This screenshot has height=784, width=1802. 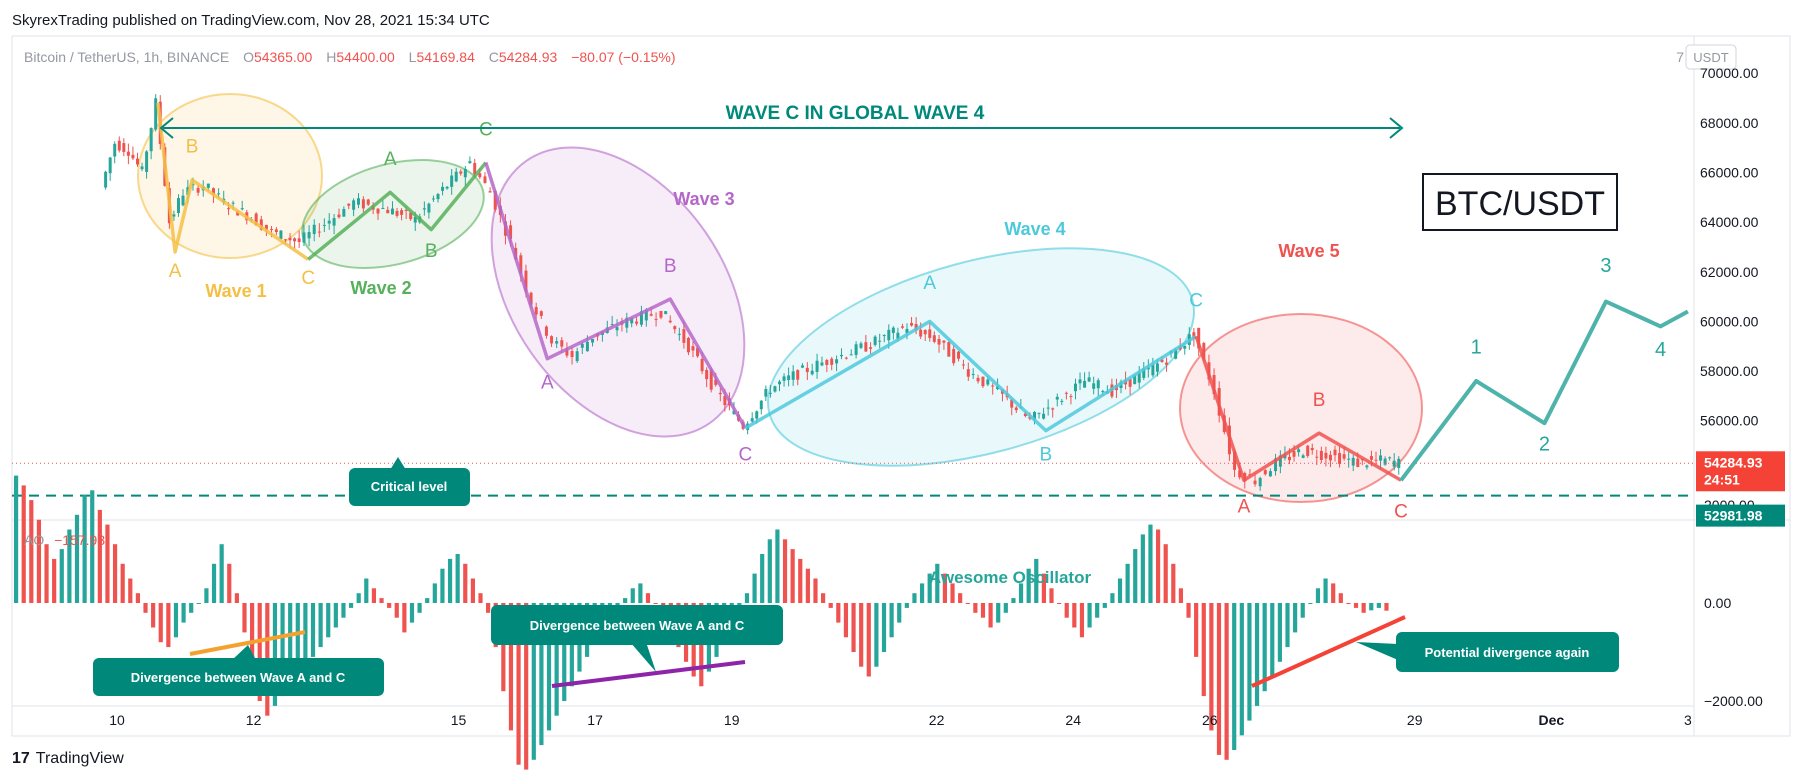 What do you see at coordinates (1733, 462) in the screenshot?
I see `last-price-tag-text: 54284.93` at bounding box center [1733, 462].